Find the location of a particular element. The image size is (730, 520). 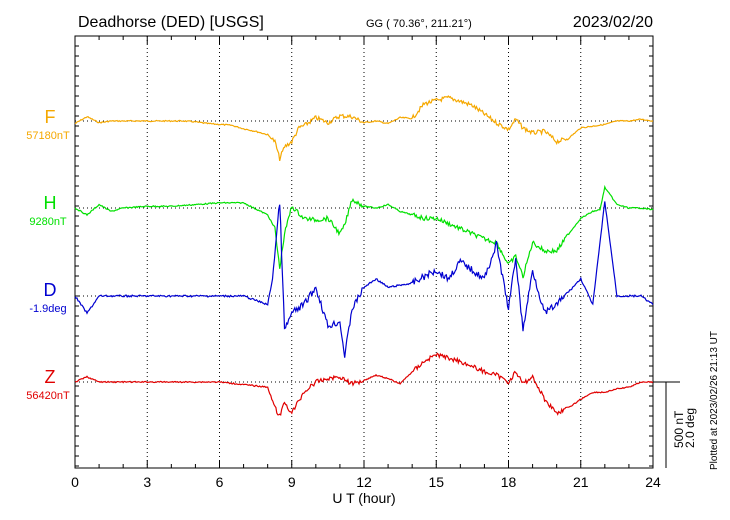

x-tick-label: 12 is located at coordinates (364, 482).